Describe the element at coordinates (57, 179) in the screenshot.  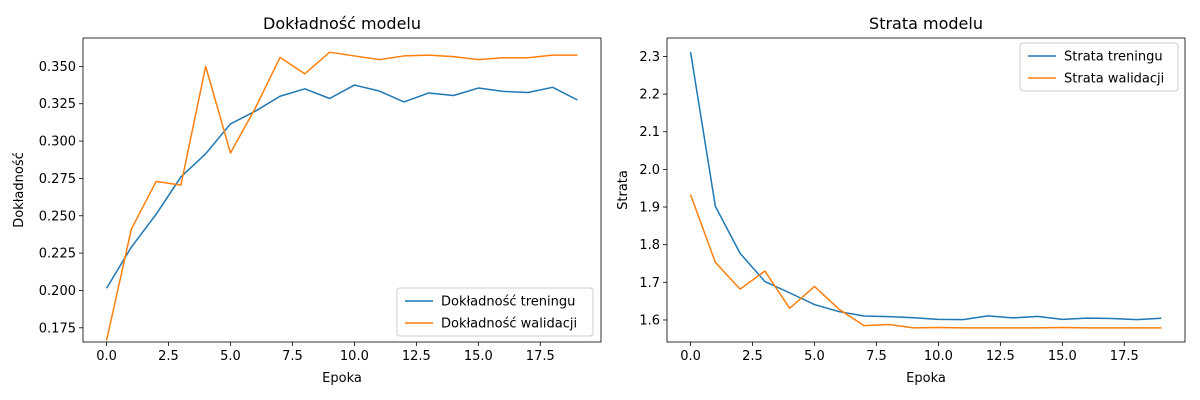
I see `accuracy-y-tick-label: 0.275` at that location.